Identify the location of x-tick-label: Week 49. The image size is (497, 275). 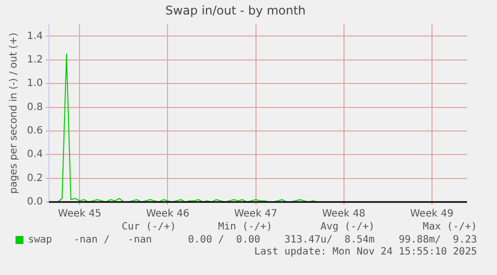
(432, 214).